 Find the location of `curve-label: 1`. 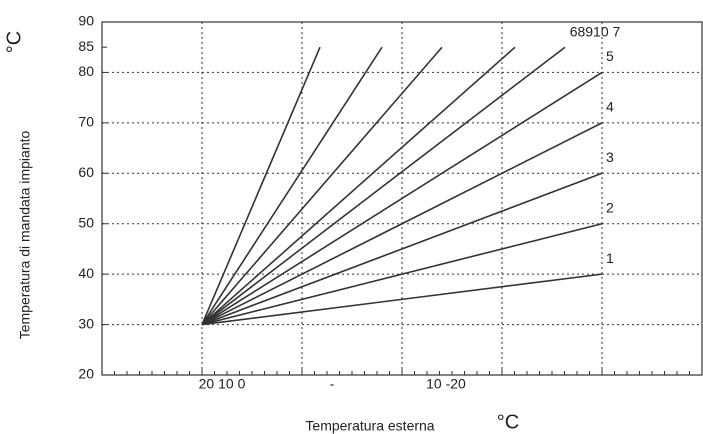

curve-label: 1 is located at coordinates (610, 258).